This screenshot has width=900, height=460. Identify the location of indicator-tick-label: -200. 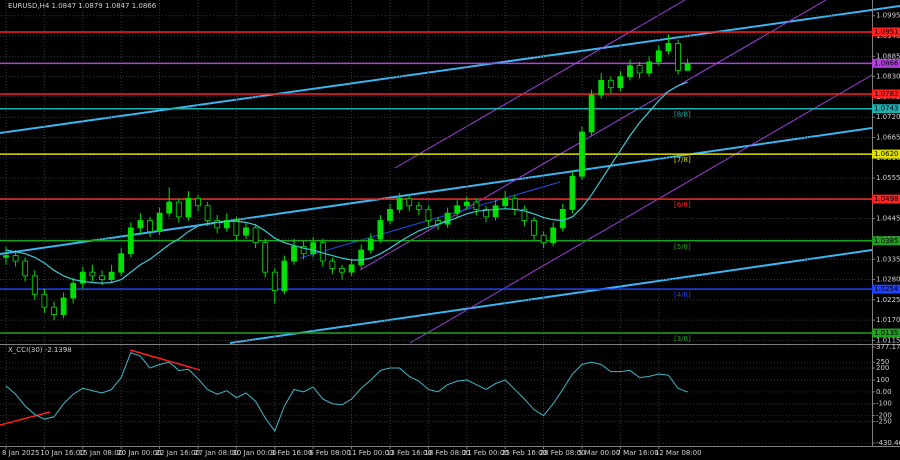
(884, 416).